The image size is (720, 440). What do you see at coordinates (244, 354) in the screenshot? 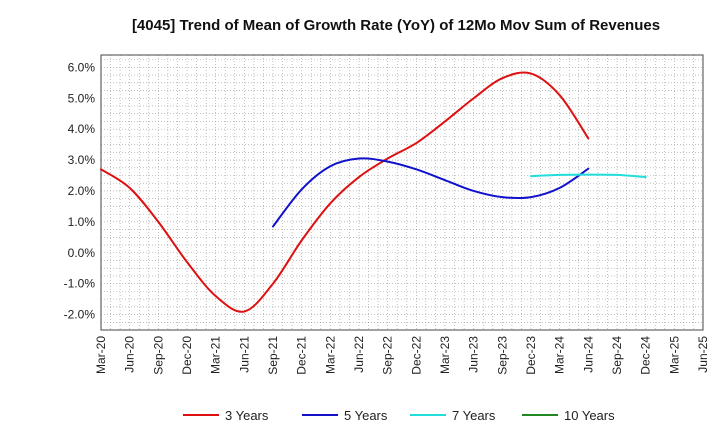
I see `x-tick-label: Jun-21` at bounding box center [244, 354].